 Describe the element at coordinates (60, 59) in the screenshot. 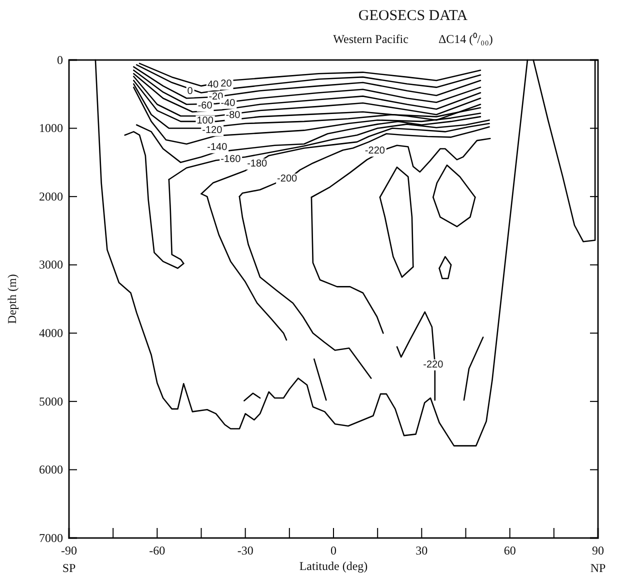

I see `y-tick-label: 0` at that location.